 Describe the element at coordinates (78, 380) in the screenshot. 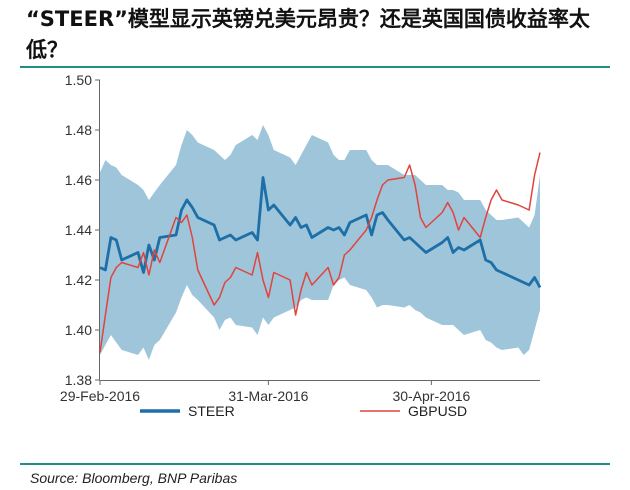

I see `y-tick-label: 1.38` at that location.